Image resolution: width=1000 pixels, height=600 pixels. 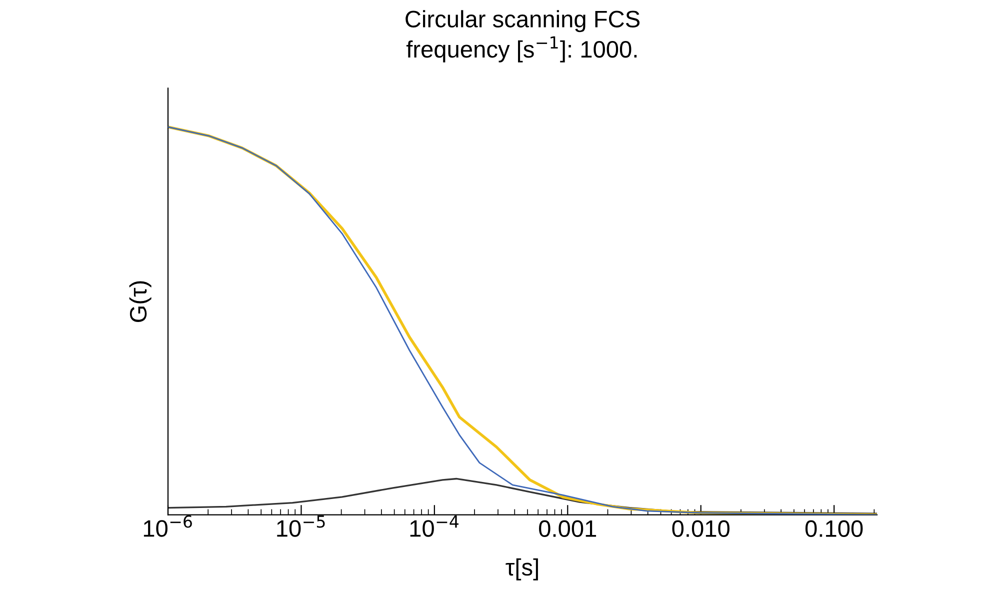 What do you see at coordinates (301, 526) in the screenshot?
I see `x-tick-label: 10$^{−5}$` at bounding box center [301, 526].